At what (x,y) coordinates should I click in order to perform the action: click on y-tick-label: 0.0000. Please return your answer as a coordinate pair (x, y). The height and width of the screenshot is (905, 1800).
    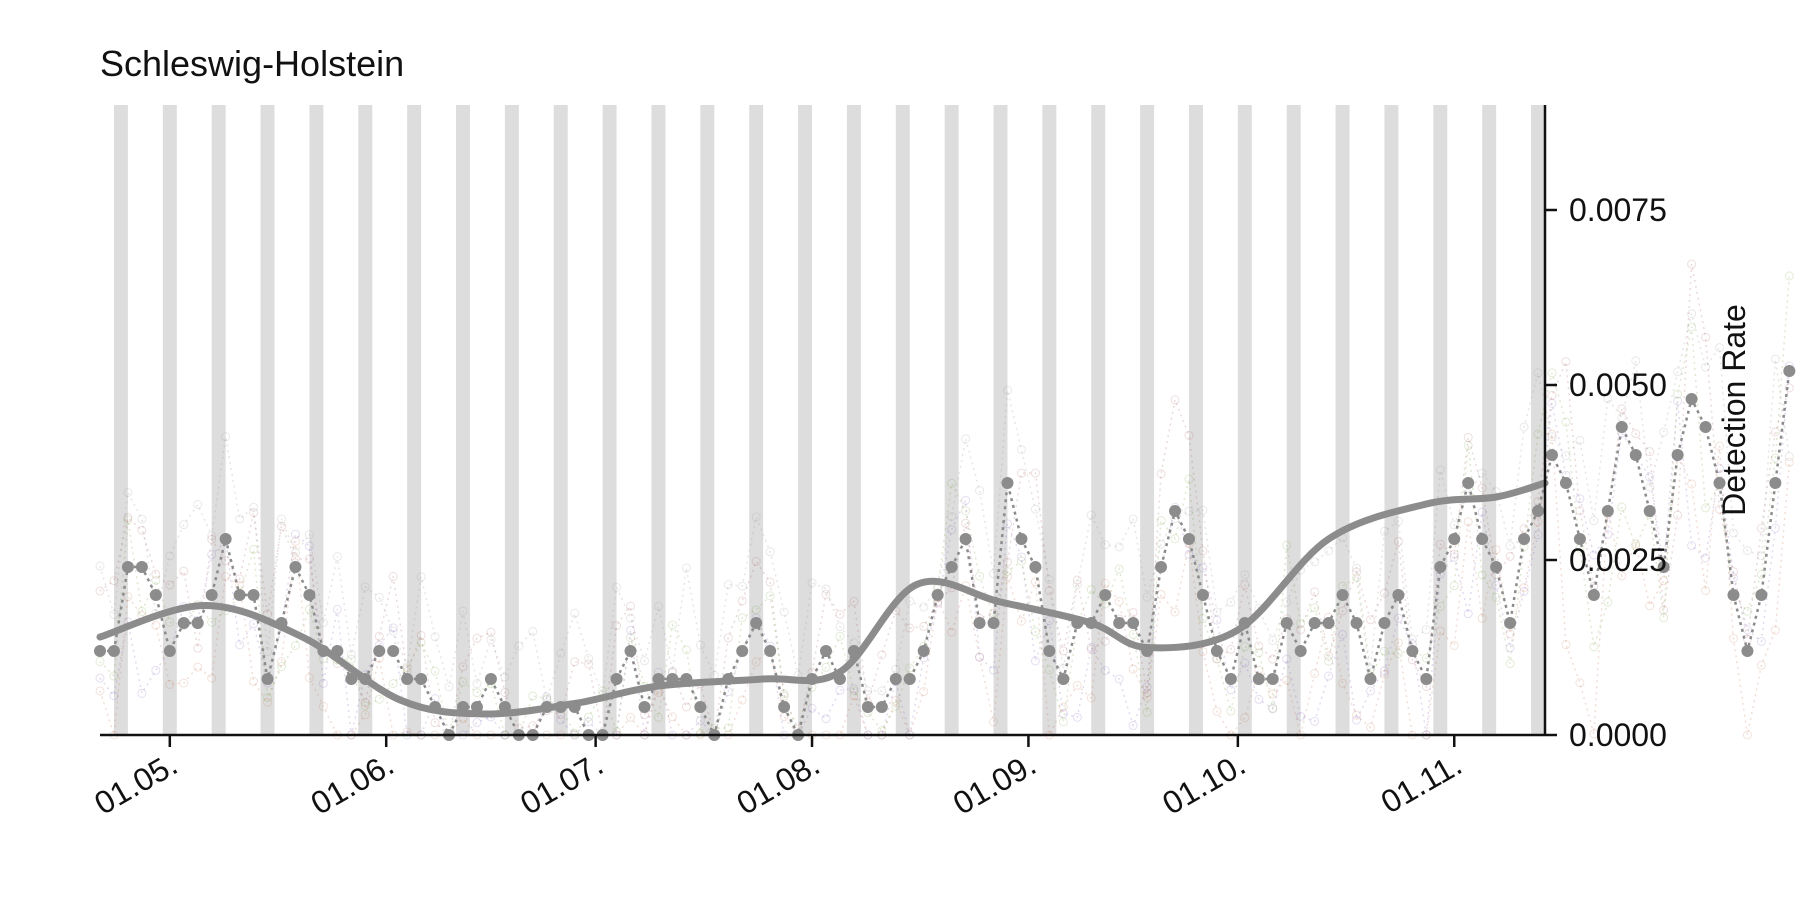
    Looking at the image, I should click on (1618, 735).